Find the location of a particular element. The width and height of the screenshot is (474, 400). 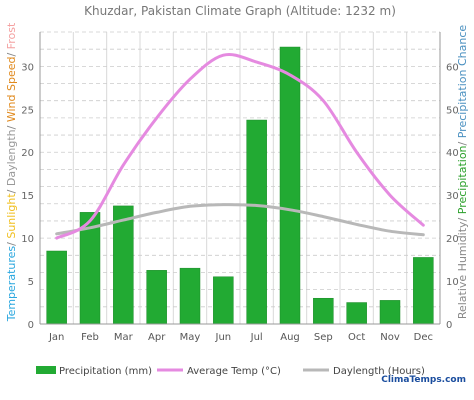

right-tick-label: 30 is located at coordinates (452, 196).